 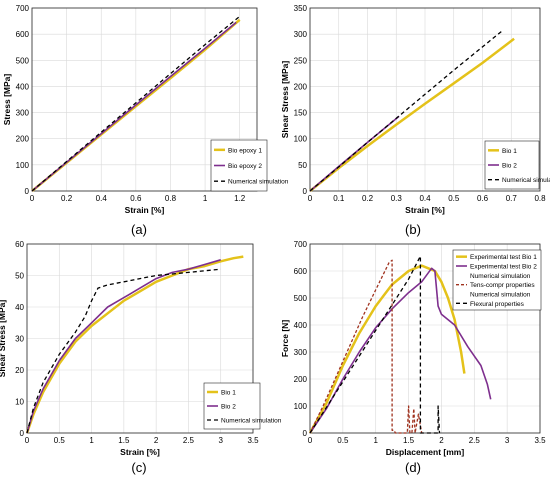 I want to click on x-tick-label: 0.7, so click(x=512, y=198).